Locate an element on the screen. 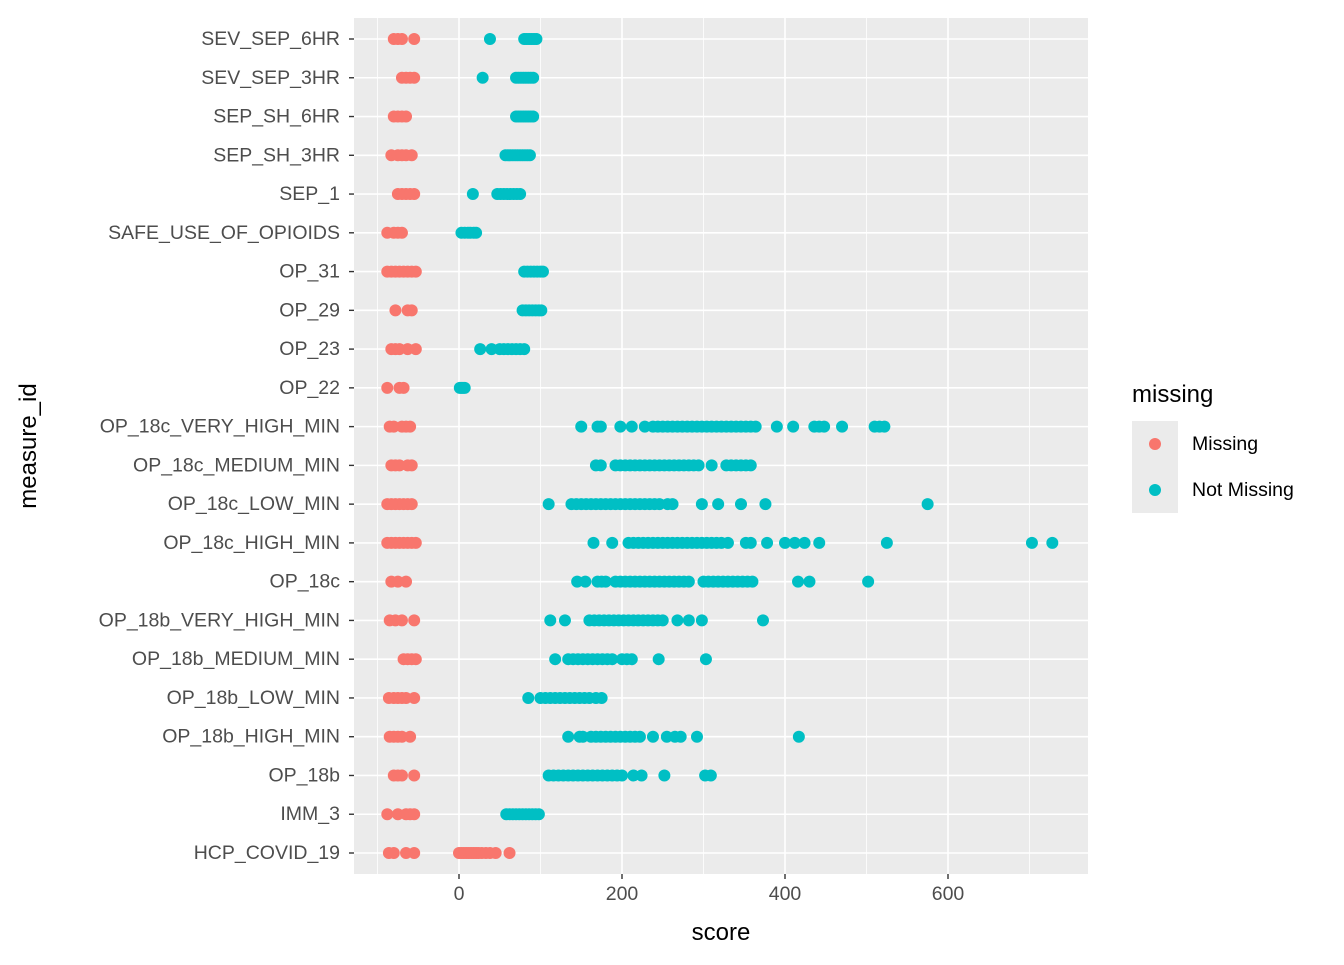 This screenshot has width=1344, height=965. x-tick-label: 600 is located at coordinates (948, 894).